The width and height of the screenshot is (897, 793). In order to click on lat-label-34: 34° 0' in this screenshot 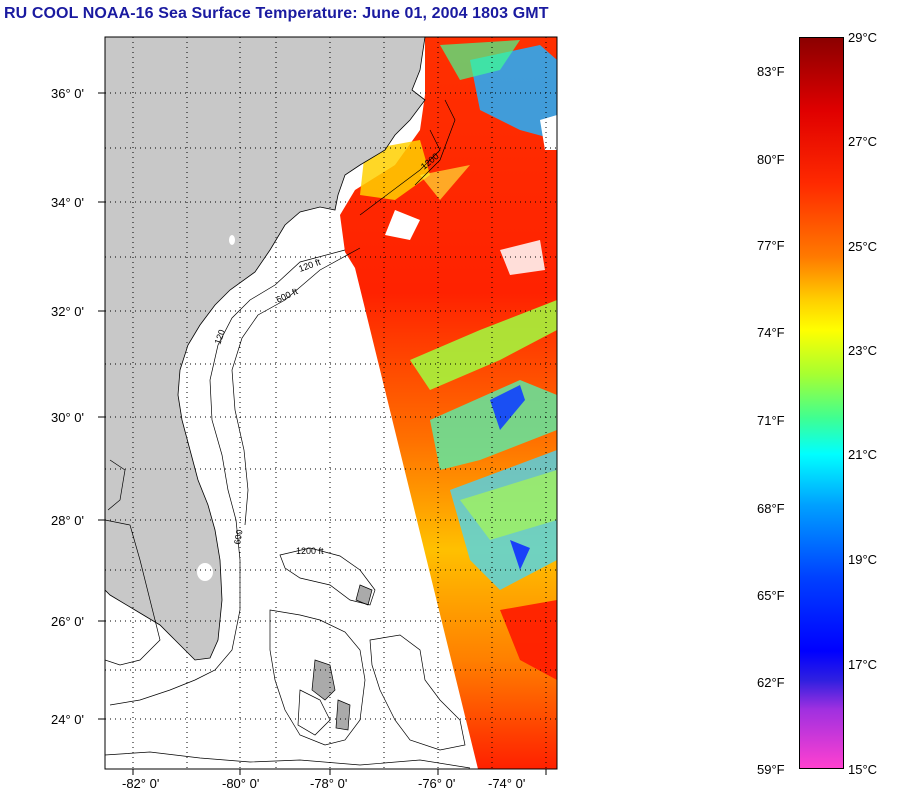, I will do `click(67, 202)`.